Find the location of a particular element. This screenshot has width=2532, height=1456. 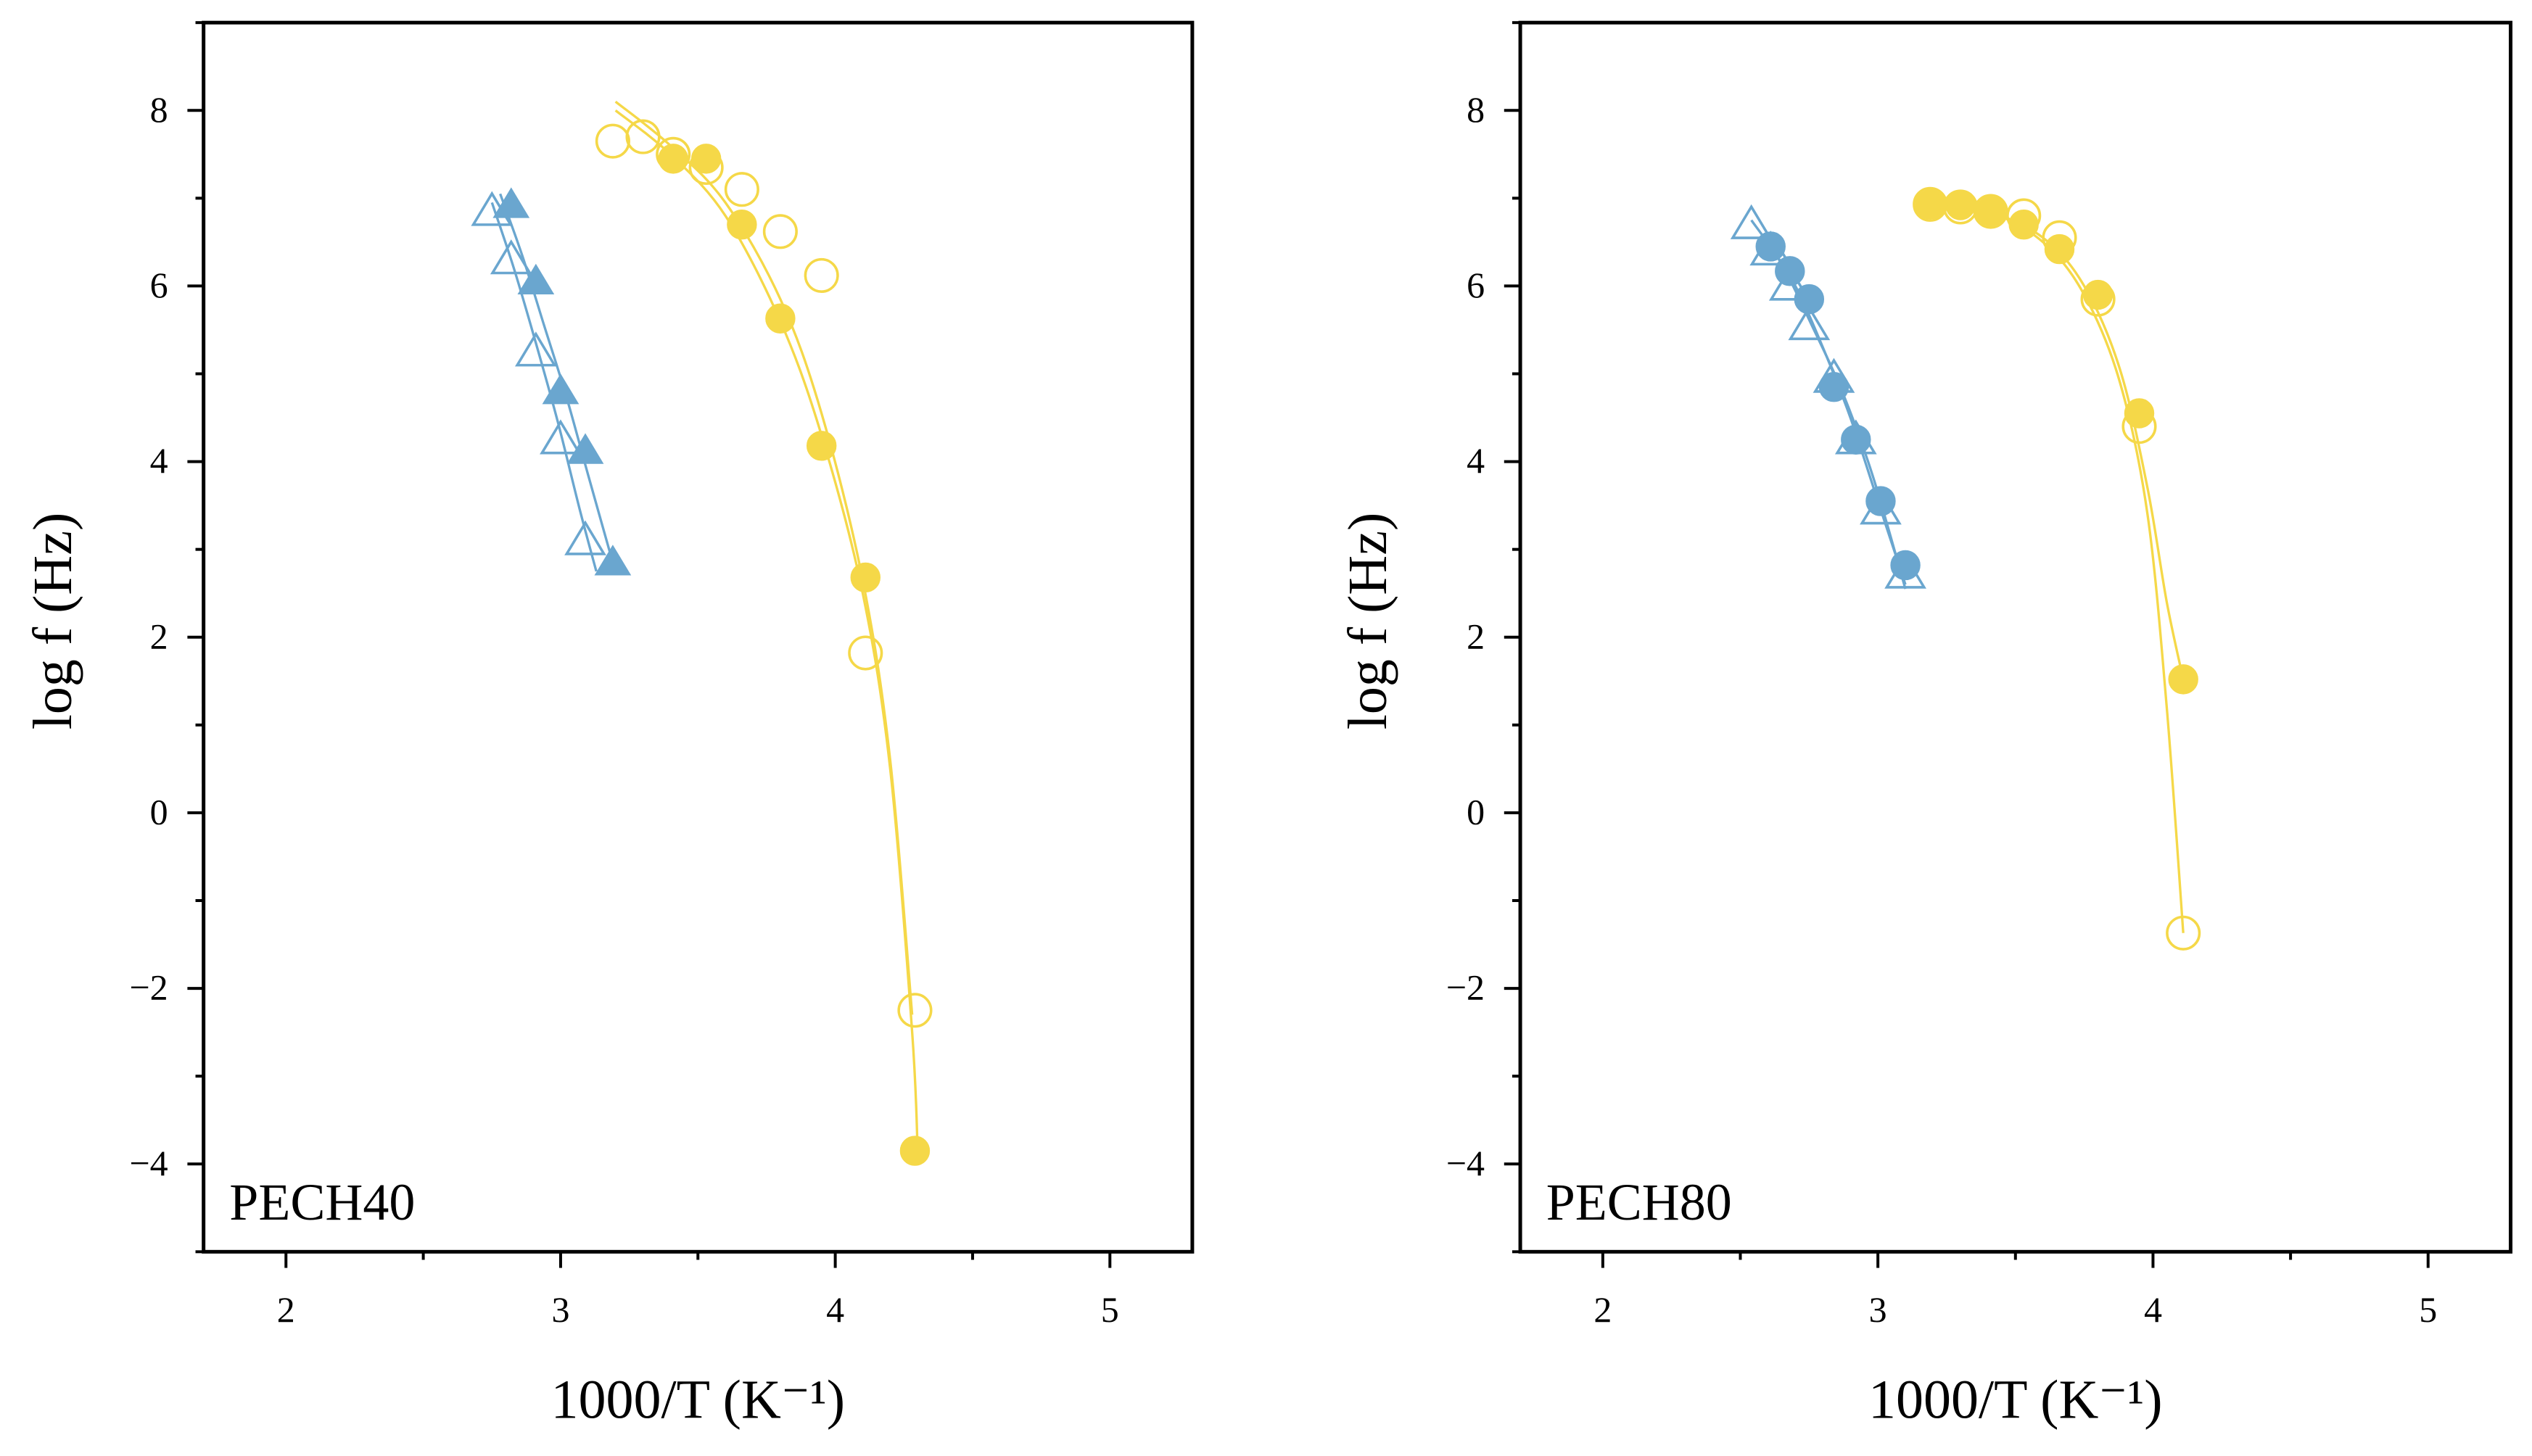

panel-label: PECH80 is located at coordinates (1639, 1202).